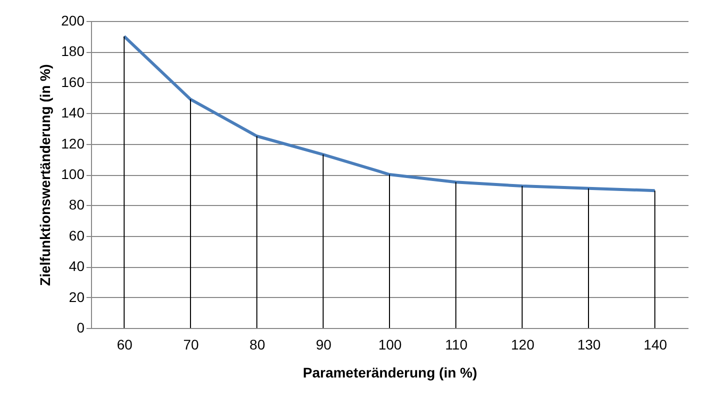  I want to click on x-tick-label: 70, so click(191, 344).